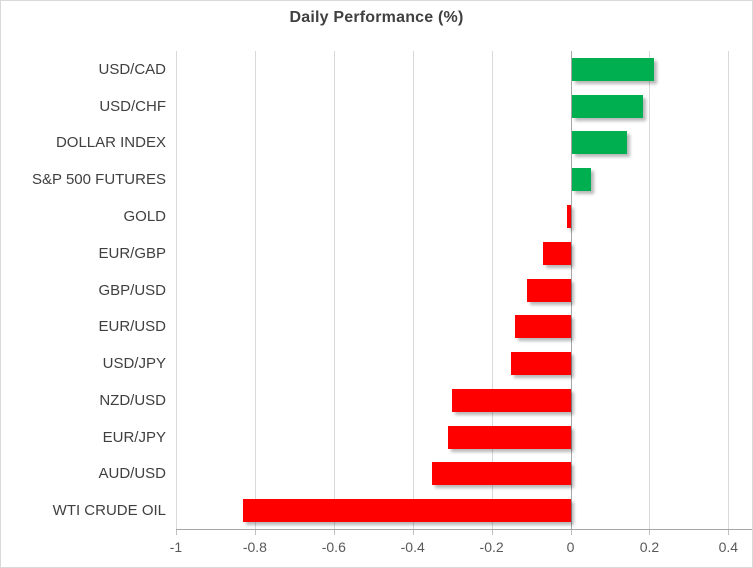 This screenshot has width=753, height=568. What do you see at coordinates (491, 547) in the screenshot?
I see `x-tick-label: -0.2` at bounding box center [491, 547].